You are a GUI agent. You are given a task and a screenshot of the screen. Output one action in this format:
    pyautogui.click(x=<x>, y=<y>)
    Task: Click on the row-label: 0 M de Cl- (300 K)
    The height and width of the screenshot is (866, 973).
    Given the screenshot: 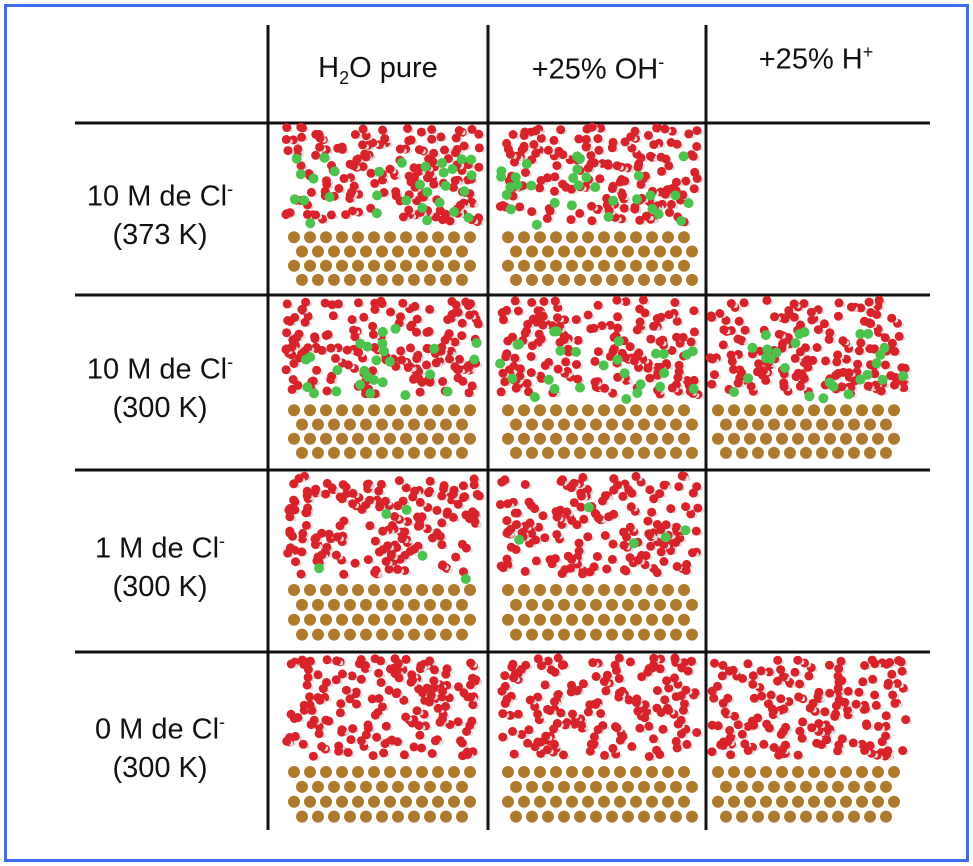 What is the action you would take?
    pyautogui.click(x=160, y=745)
    